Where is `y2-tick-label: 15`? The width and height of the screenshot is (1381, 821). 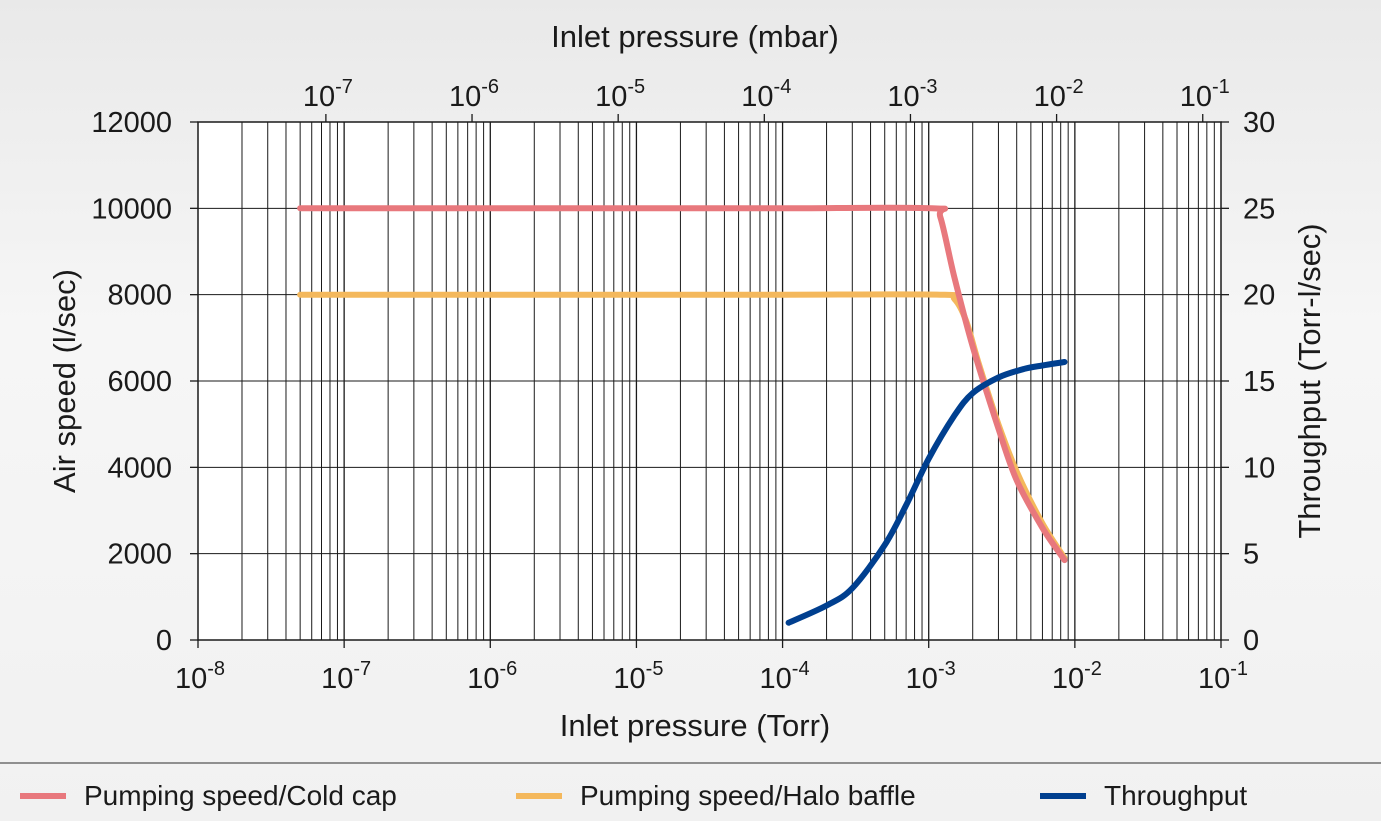
y2-tick-label: 15 is located at coordinates (1259, 382).